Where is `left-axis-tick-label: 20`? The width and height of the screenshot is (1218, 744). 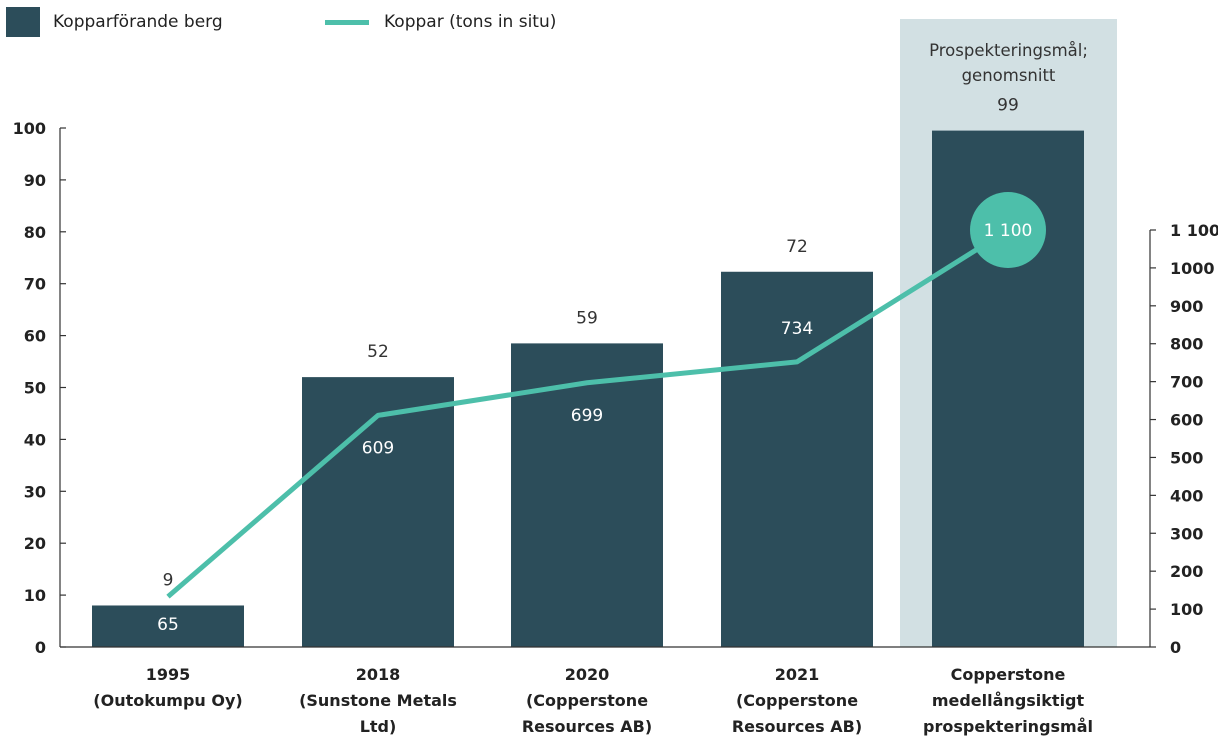
left-axis-tick-label: 20 is located at coordinates (35, 543).